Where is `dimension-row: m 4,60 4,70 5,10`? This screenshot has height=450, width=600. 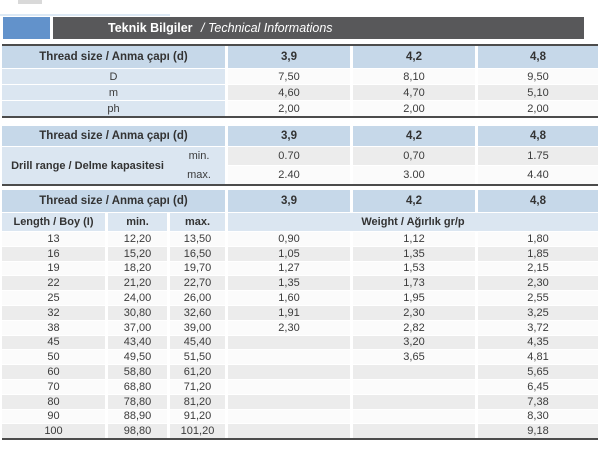
dimension-row: m 4,60 4,70 5,10 is located at coordinates (300, 92).